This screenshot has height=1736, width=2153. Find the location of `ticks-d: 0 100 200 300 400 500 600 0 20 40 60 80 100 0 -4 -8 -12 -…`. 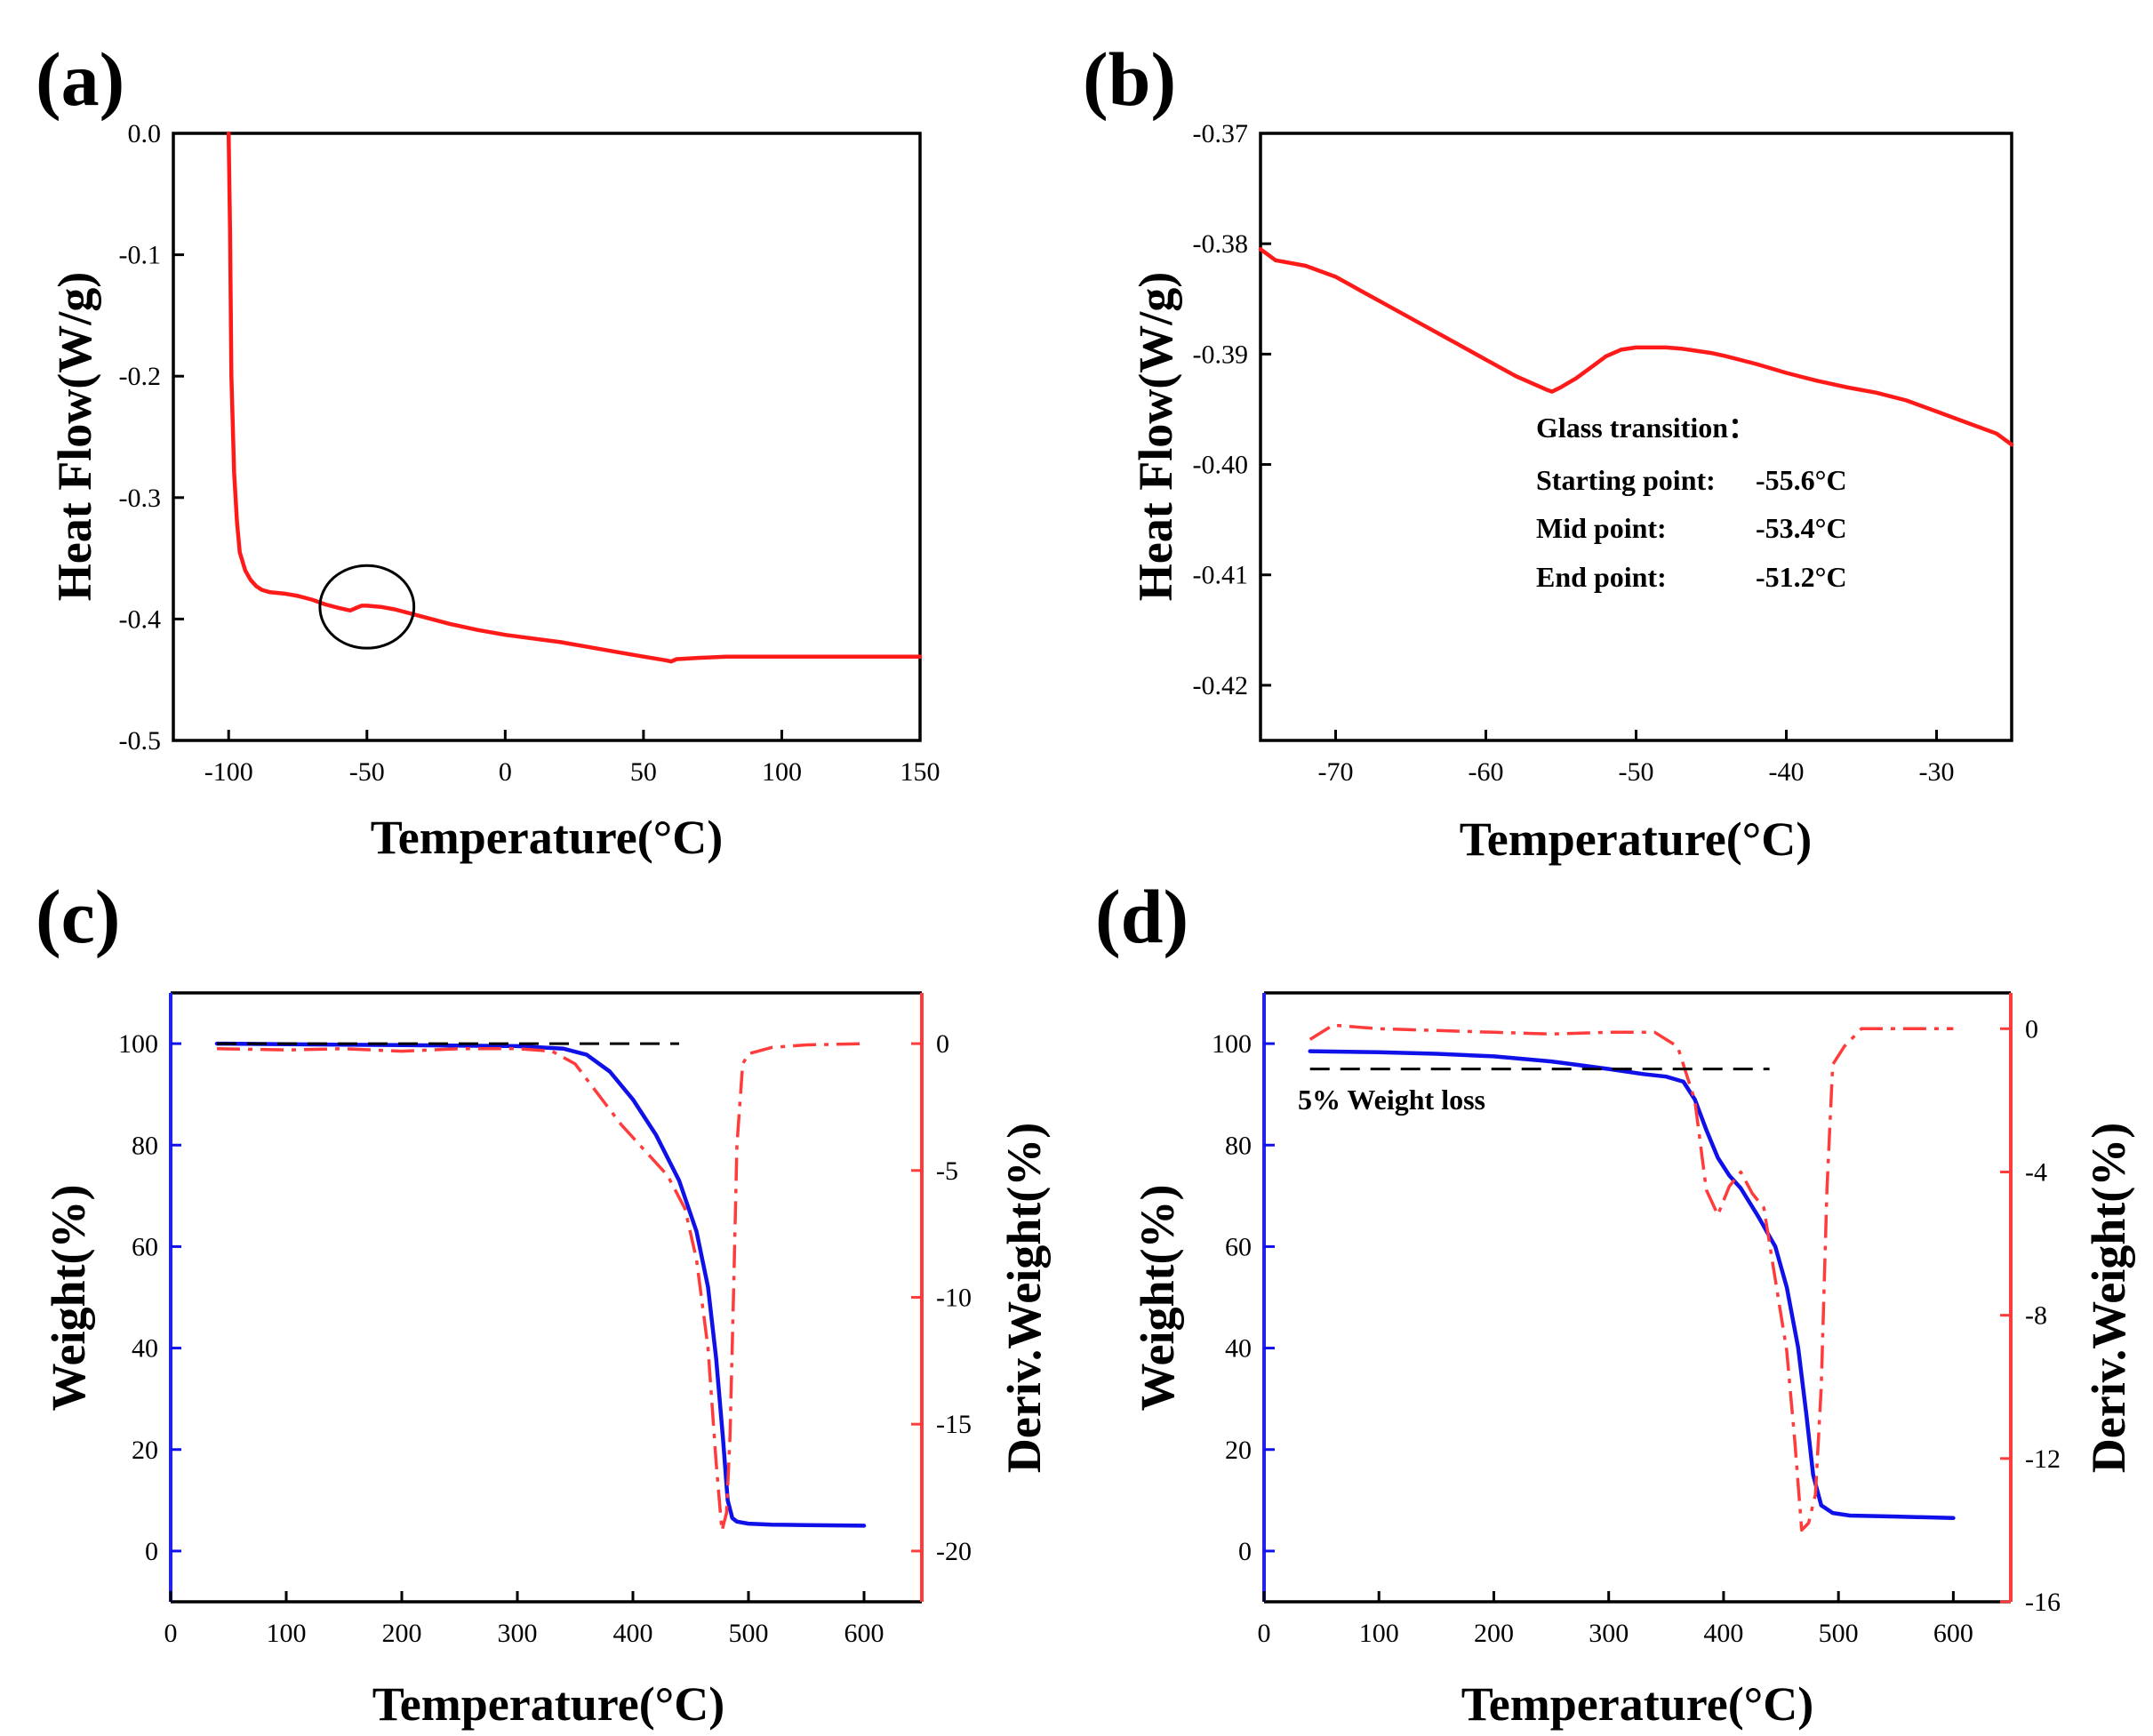

ticks-d: 0 100 200 300 400 500 600 0 20 40 60 80 100 0 -4 -8 -12 -… is located at coordinates (1636, 1331).